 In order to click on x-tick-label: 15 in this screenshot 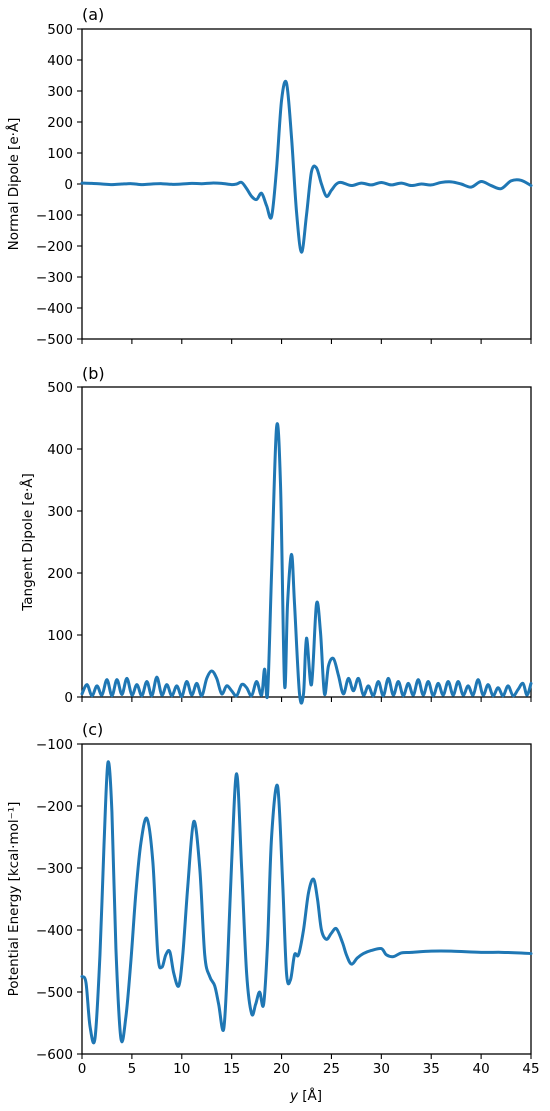, I will do `click(231, 1069)`.